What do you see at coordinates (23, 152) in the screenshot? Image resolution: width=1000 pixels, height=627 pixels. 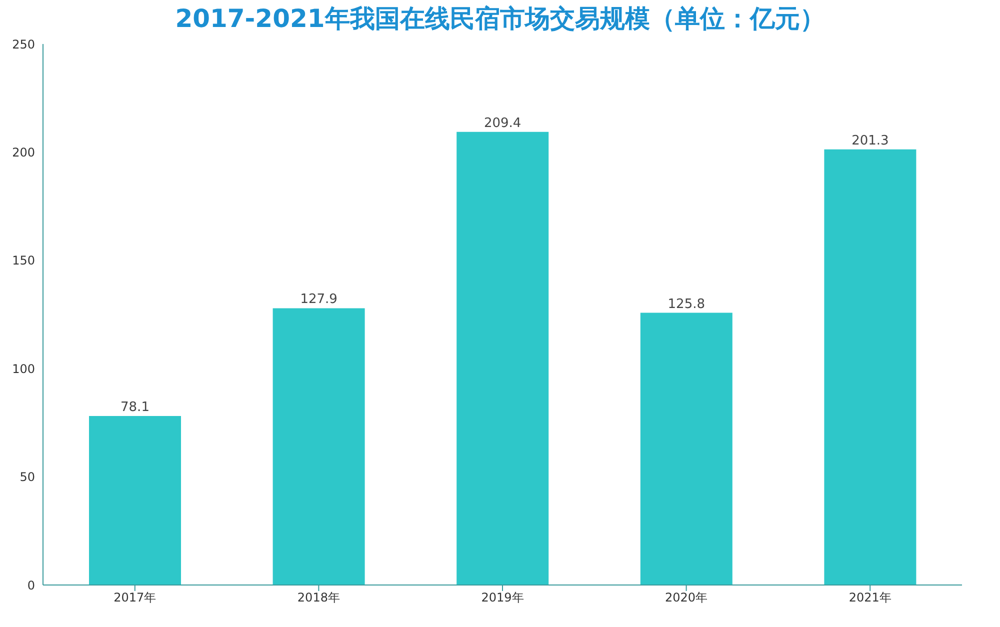 I see `y-tick-label: 200` at bounding box center [23, 152].